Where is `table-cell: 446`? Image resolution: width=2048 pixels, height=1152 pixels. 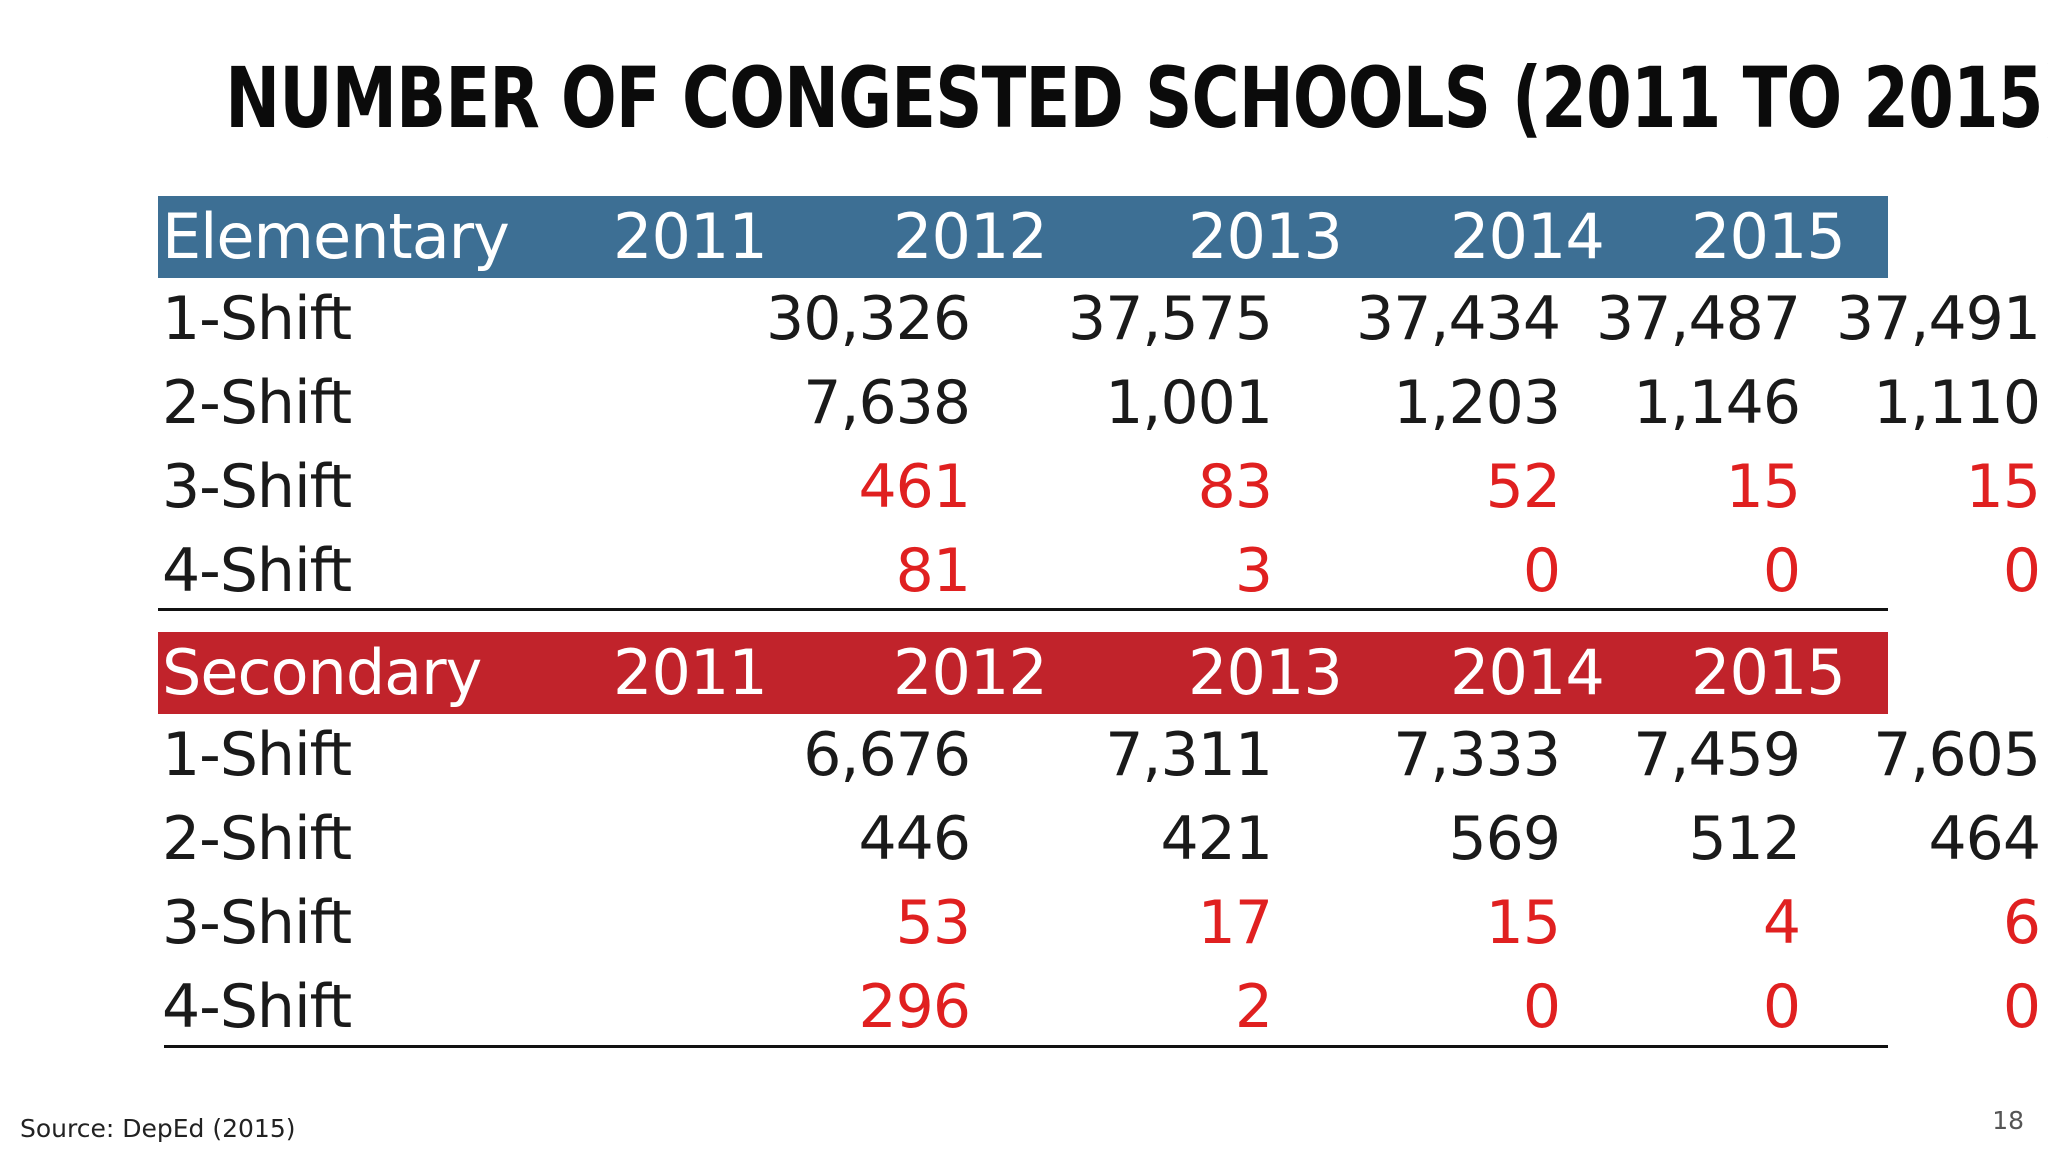
table-cell: 446 is located at coordinates (914, 839).